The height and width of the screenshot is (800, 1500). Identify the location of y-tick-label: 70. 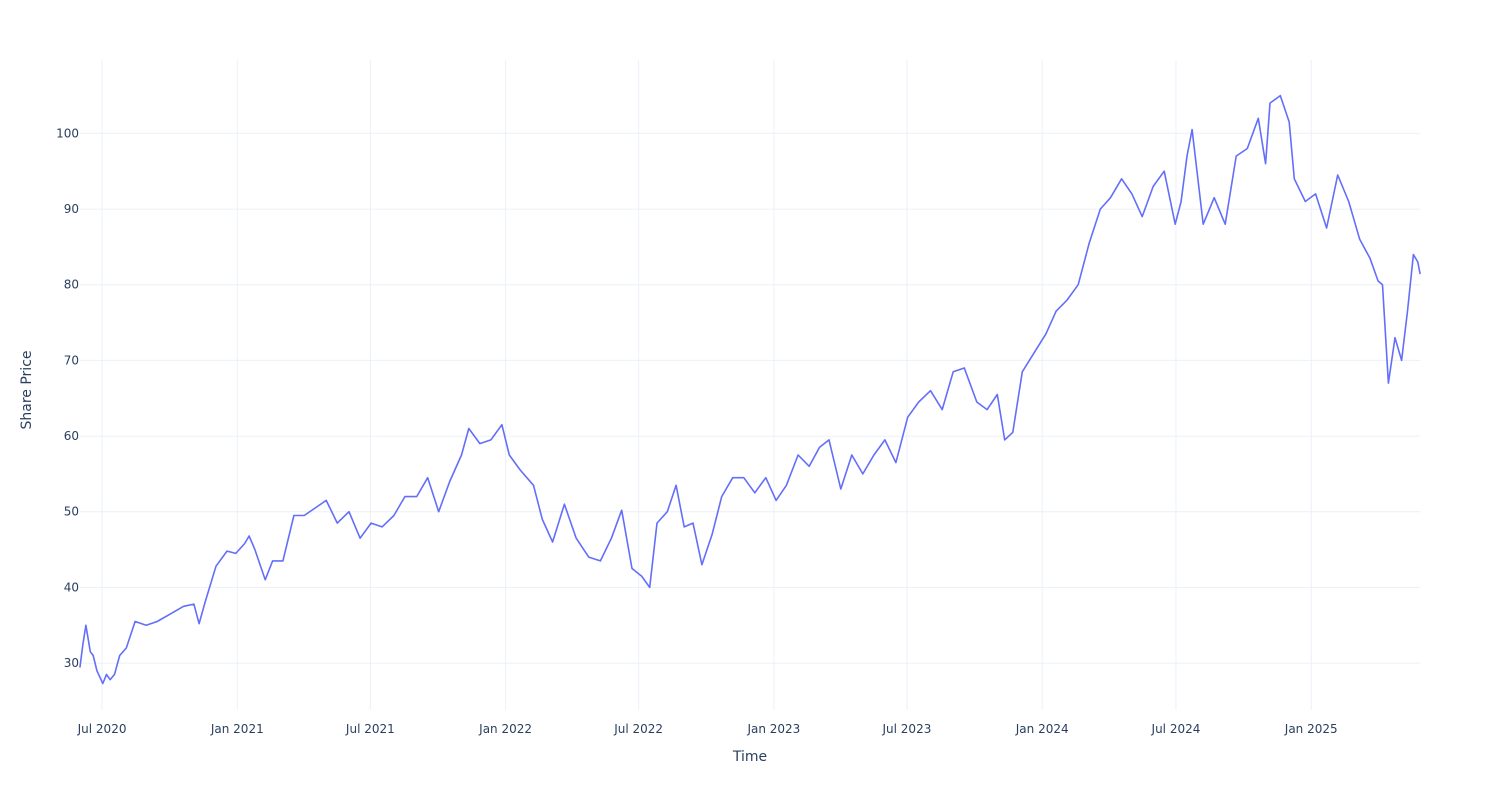
(71, 360).